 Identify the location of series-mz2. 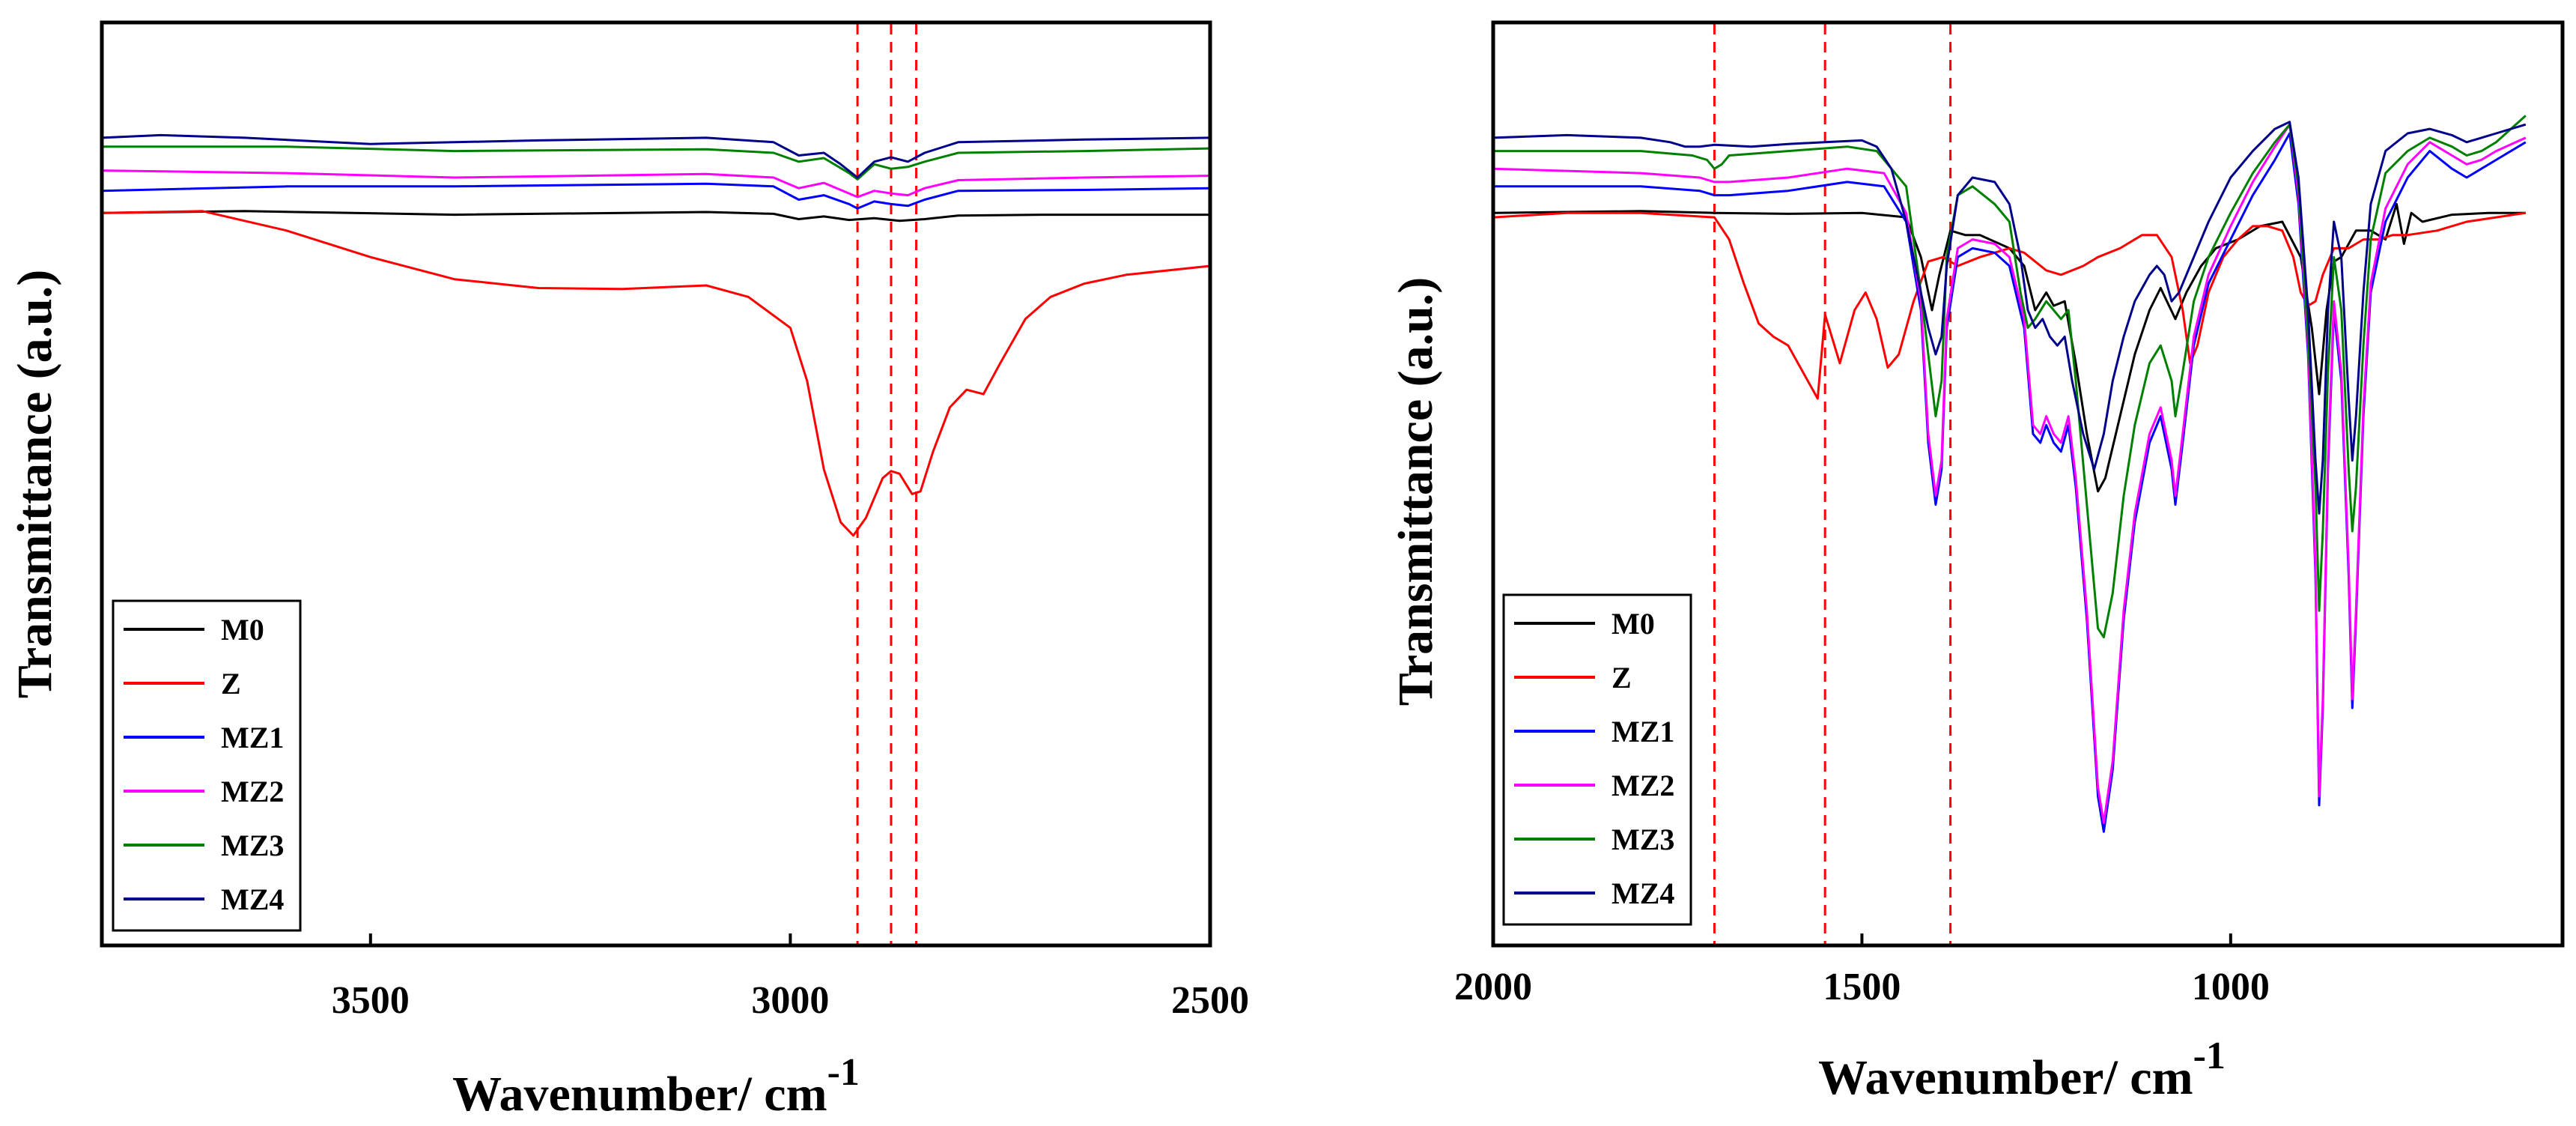
(656, 184).